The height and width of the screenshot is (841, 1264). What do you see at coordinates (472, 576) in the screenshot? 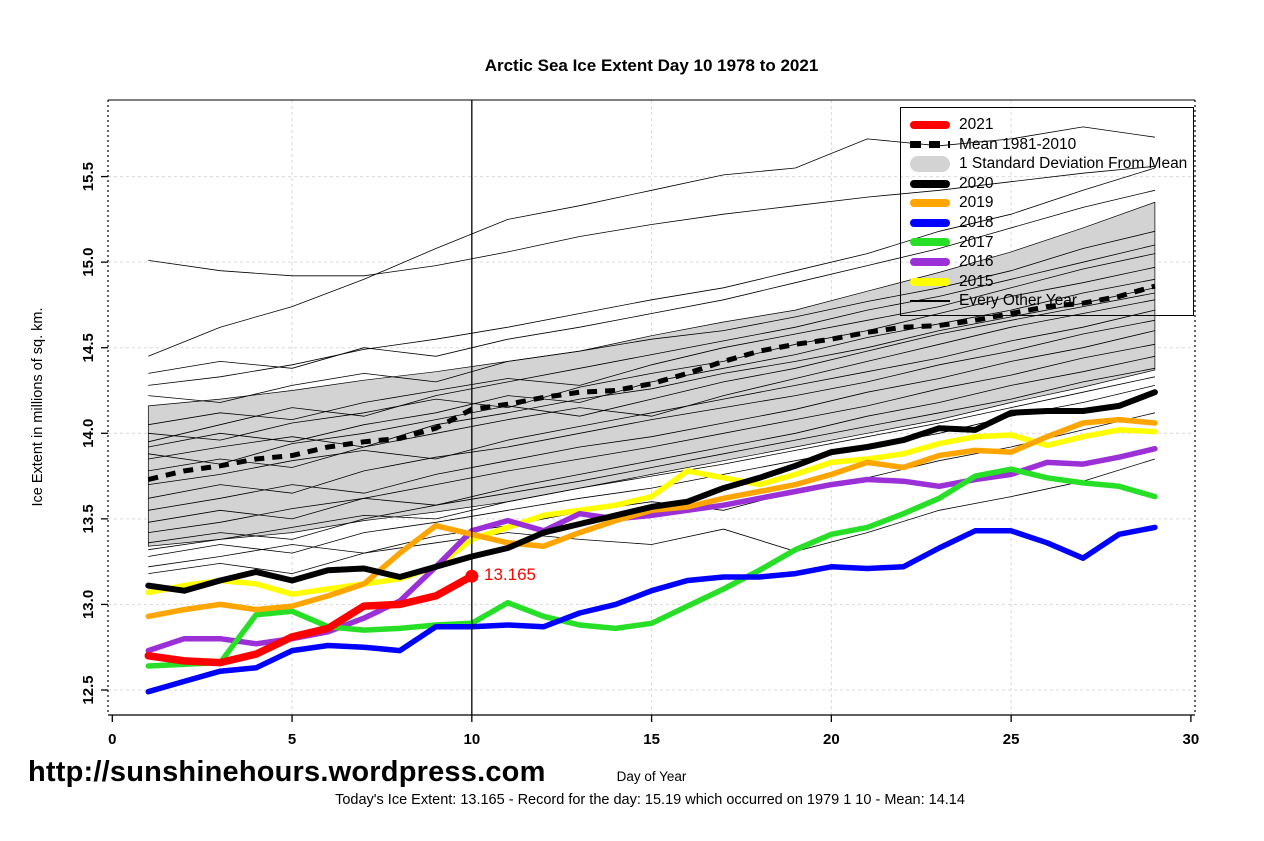
I see `today-point` at bounding box center [472, 576].